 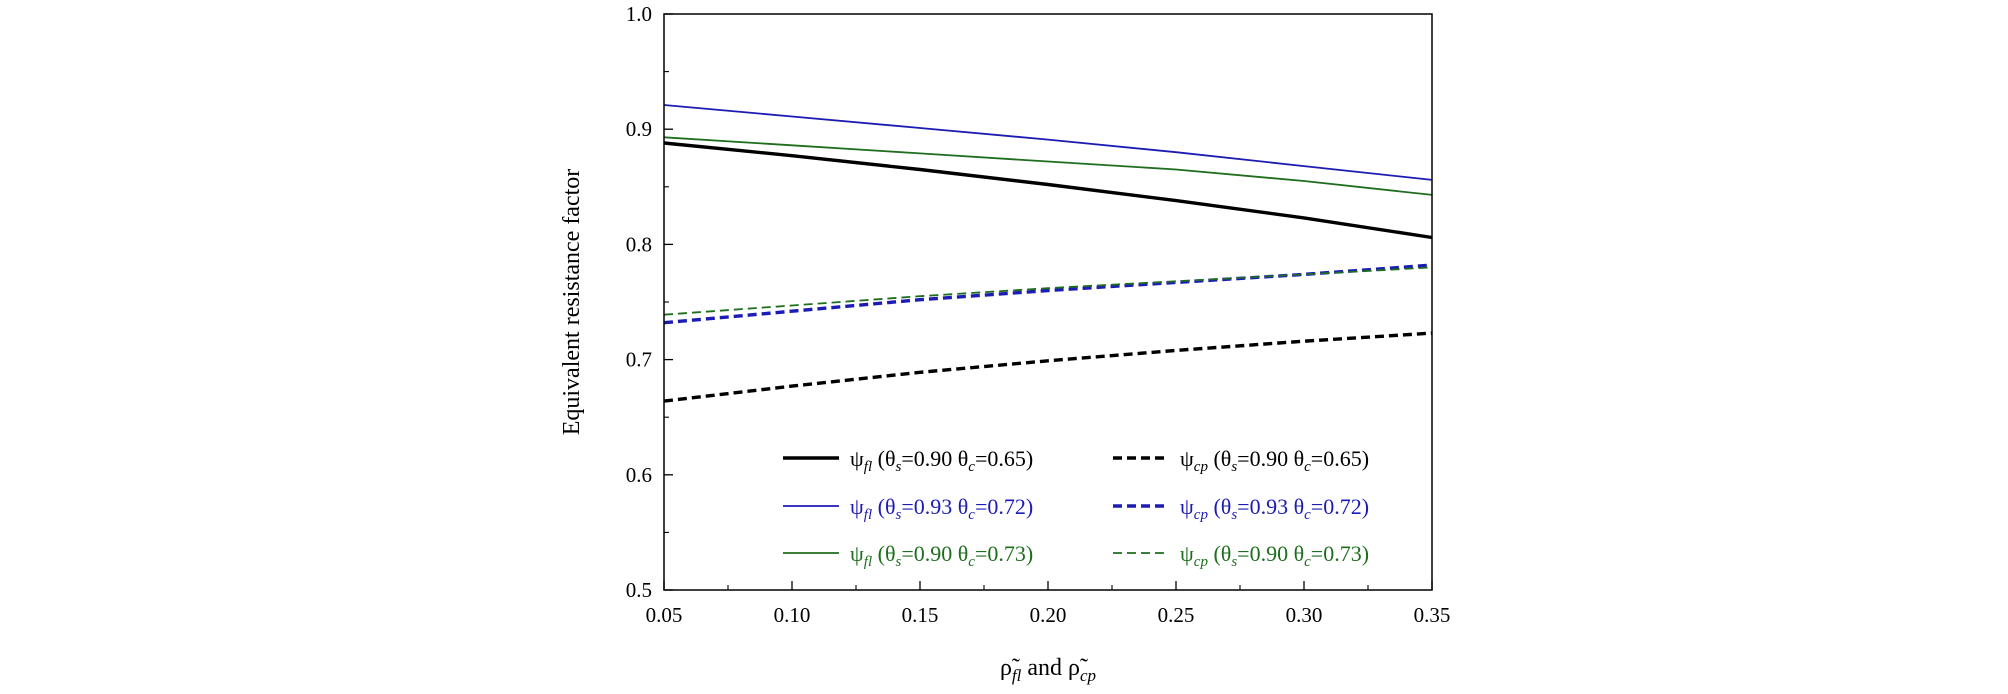 What do you see at coordinates (1048, 670) in the screenshot?
I see `x-axis-title: ρ̃fl and ρ̃cp` at bounding box center [1048, 670].